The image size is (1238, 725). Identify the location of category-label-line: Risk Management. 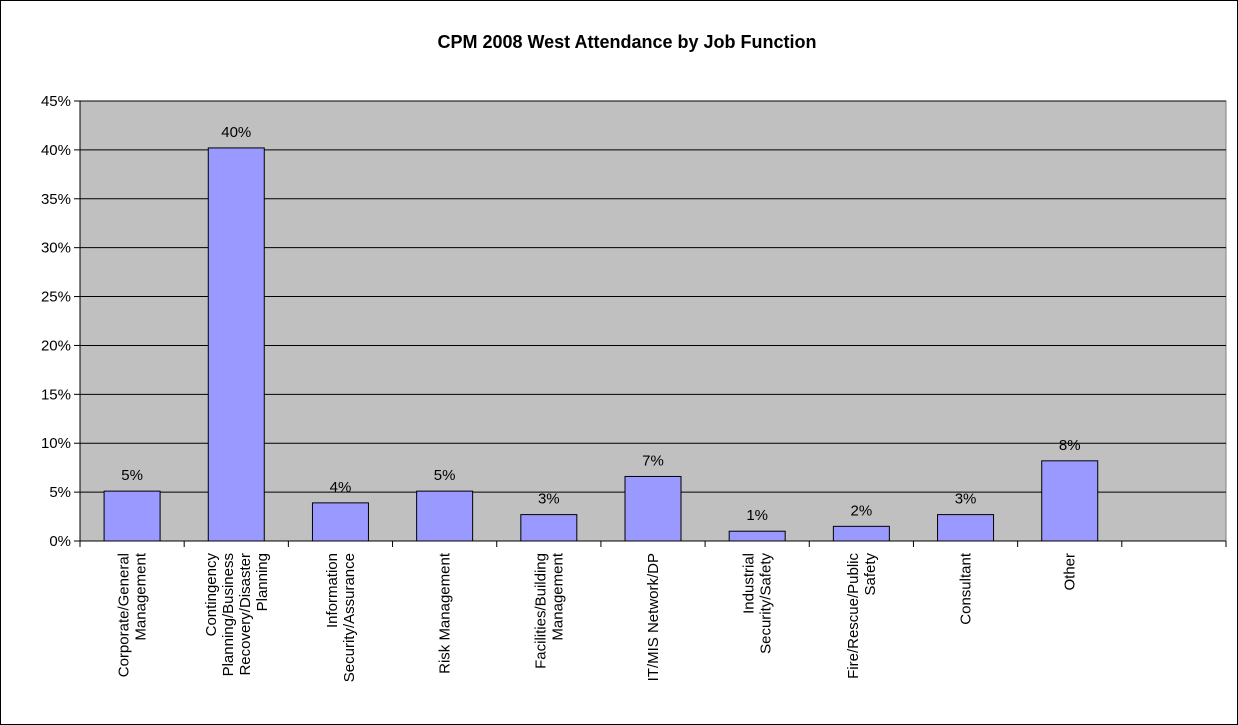
(445, 613).